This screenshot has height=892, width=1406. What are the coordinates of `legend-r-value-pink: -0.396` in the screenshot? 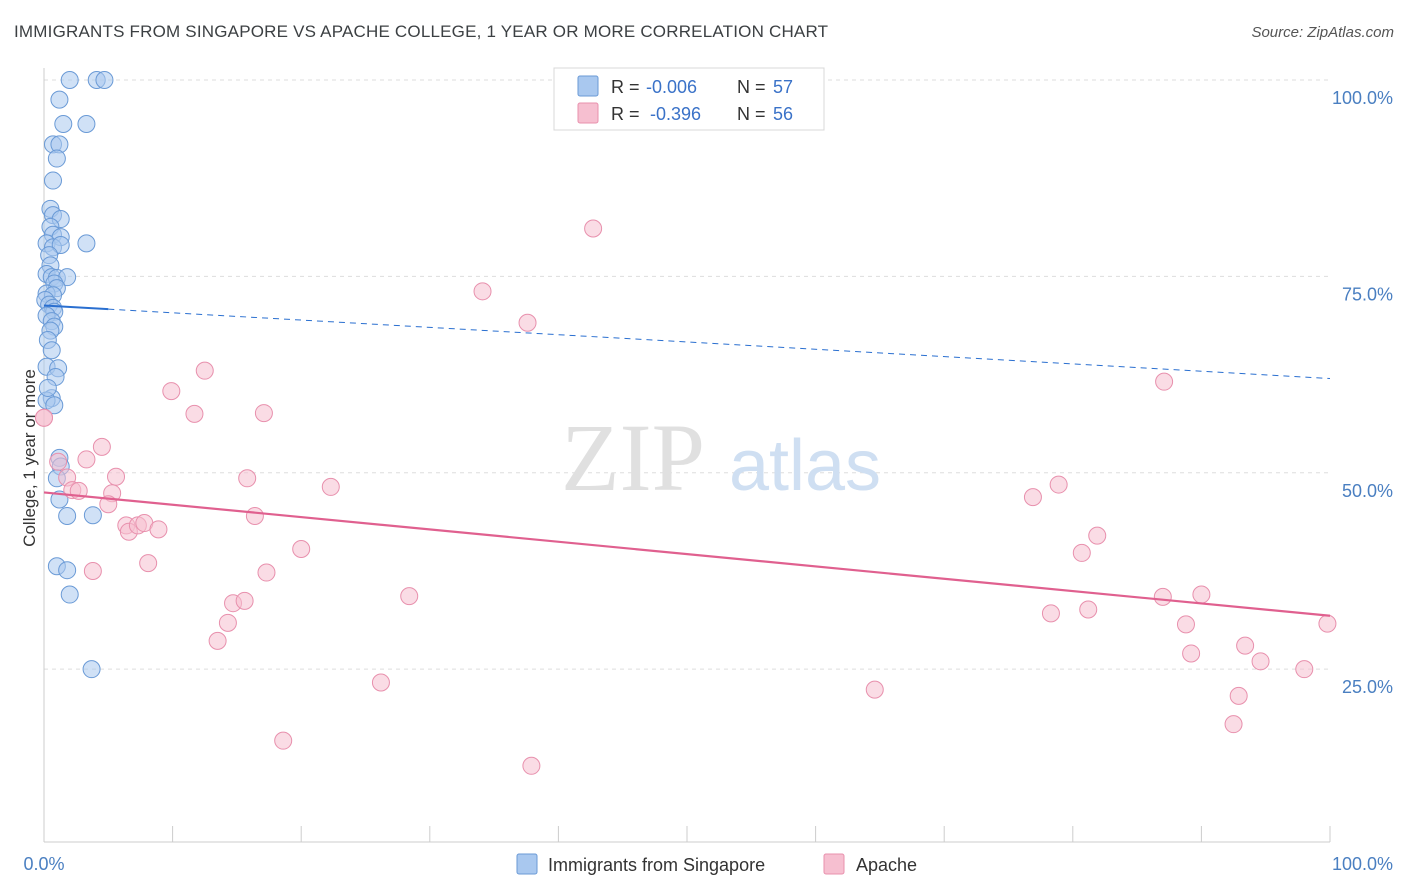 It's located at (675, 114).